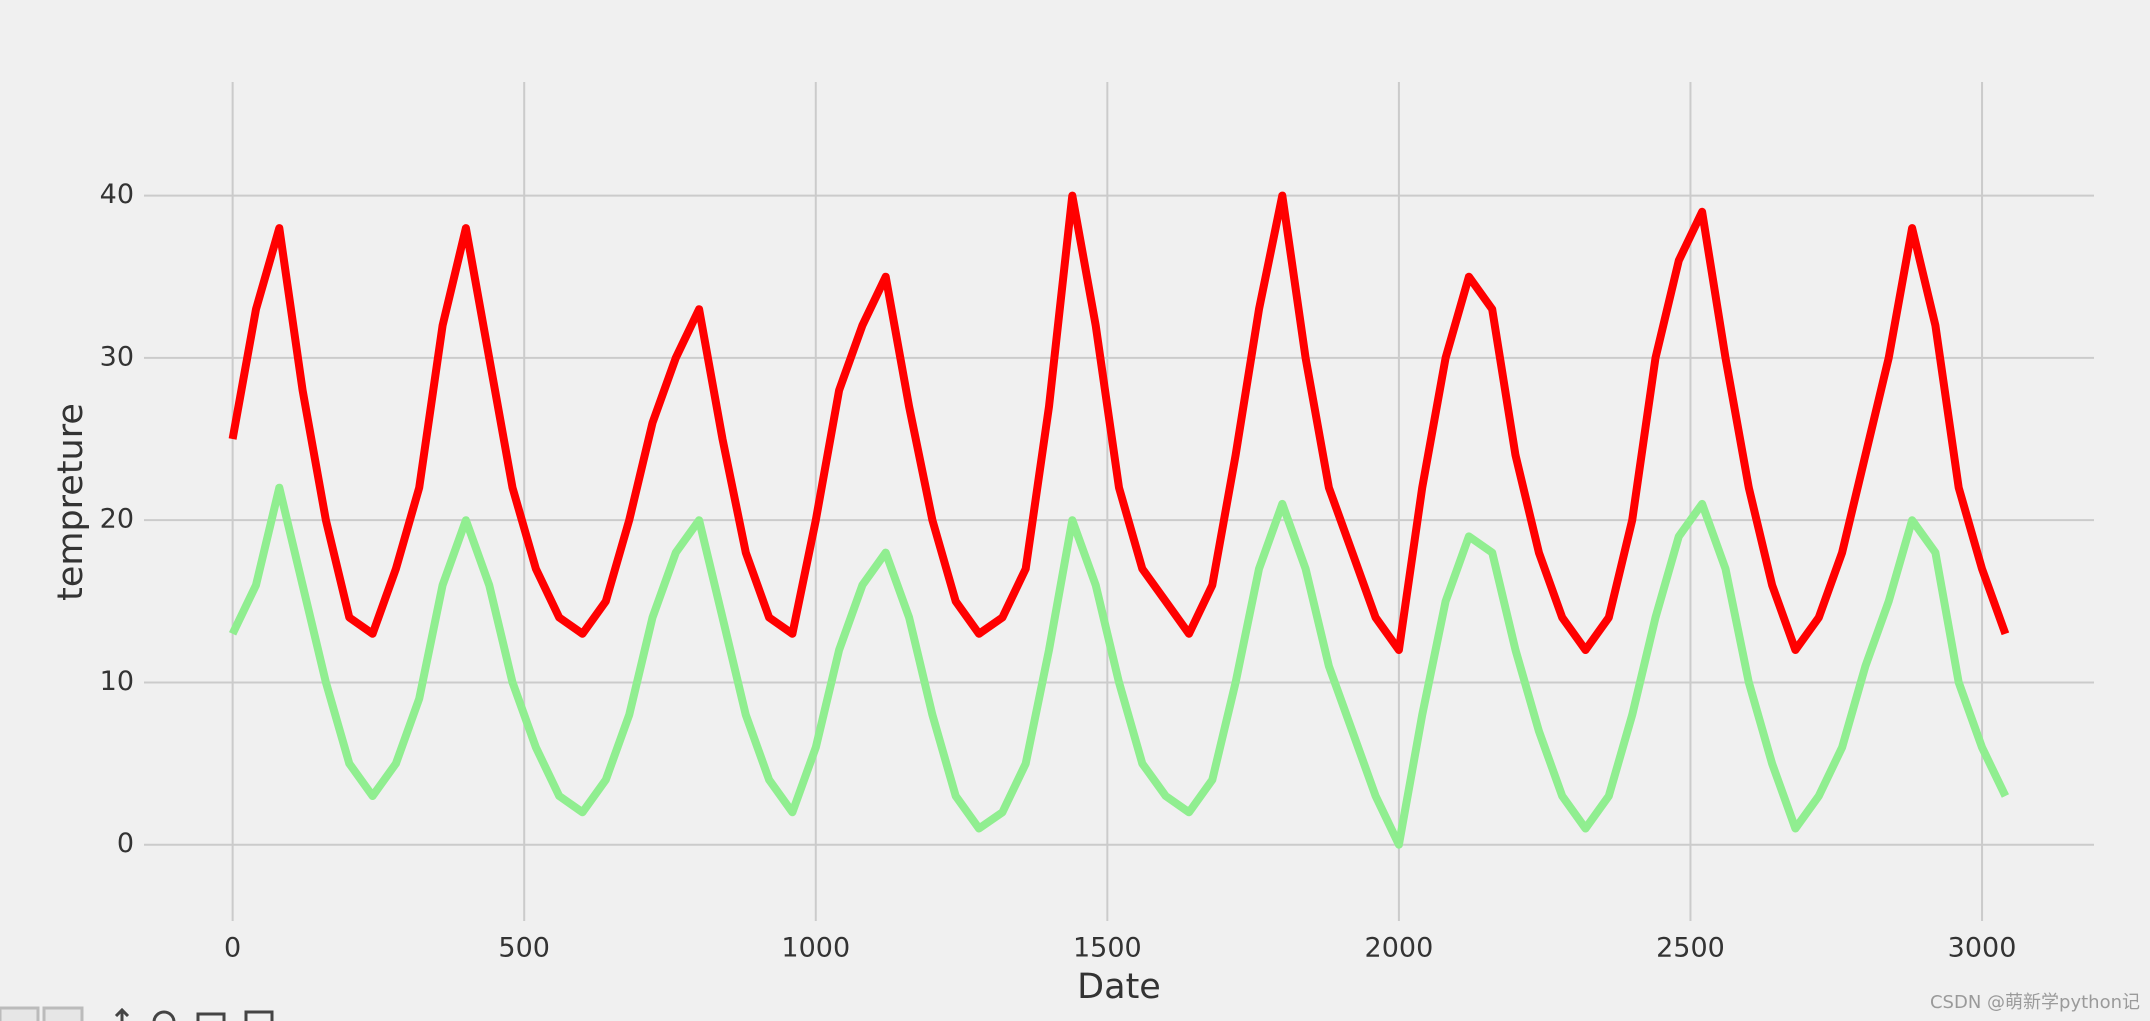 The height and width of the screenshot is (1021, 2150). Describe the element at coordinates (137, 1013) in the screenshot. I see `toolbar` at that location.